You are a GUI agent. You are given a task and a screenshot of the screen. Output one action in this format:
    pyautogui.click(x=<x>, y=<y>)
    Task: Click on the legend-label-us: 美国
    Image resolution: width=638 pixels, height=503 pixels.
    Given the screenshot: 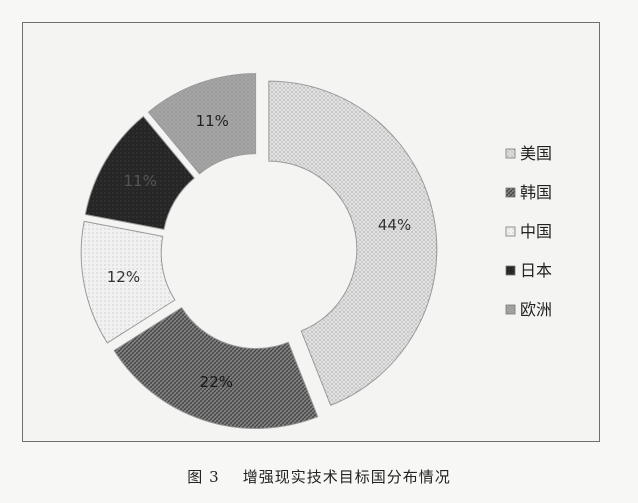 What is the action you would take?
    pyautogui.click(x=536, y=153)
    